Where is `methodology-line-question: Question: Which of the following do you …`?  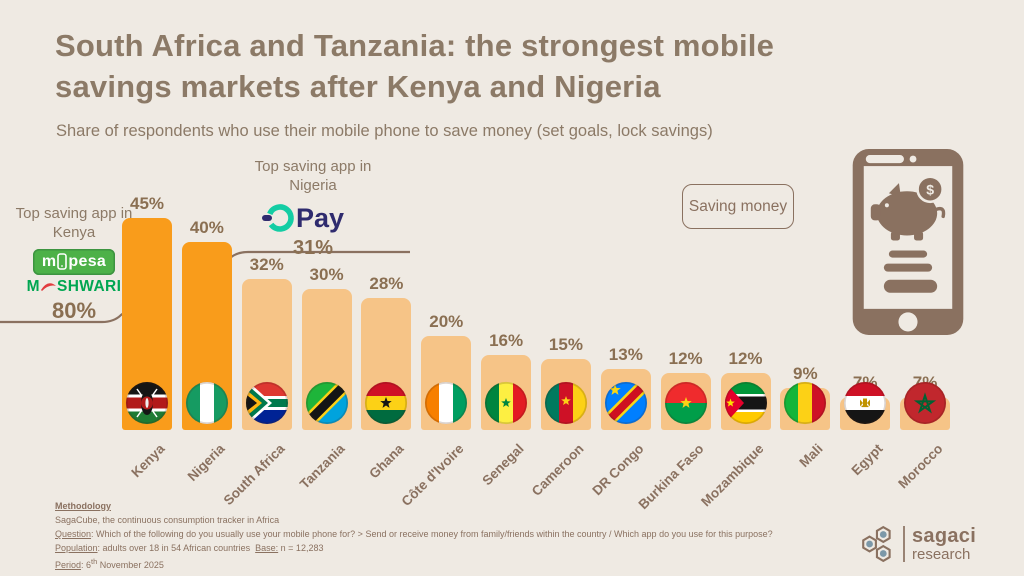
methodology-line-question: Question: Which of the following do you … is located at coordinates (414, 533).